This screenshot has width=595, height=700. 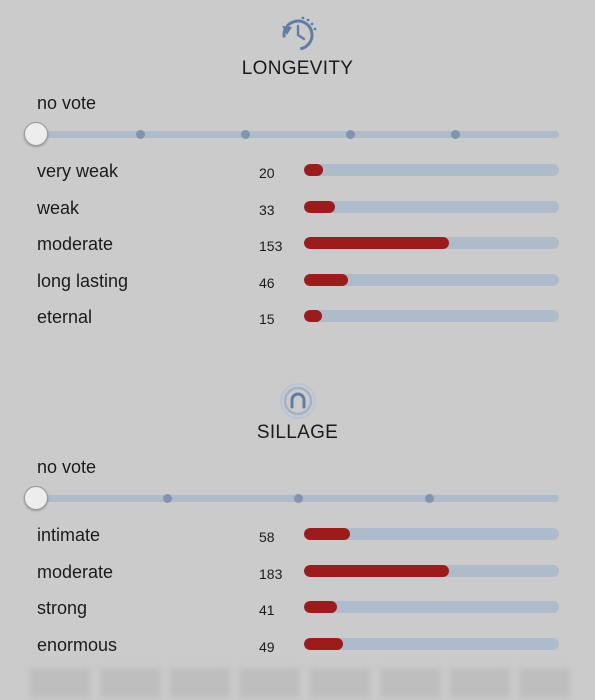 What do you see at coordinates (65, 317) in the screenshot?
I see `row-label: eternal` at bounding box center [65, 317].